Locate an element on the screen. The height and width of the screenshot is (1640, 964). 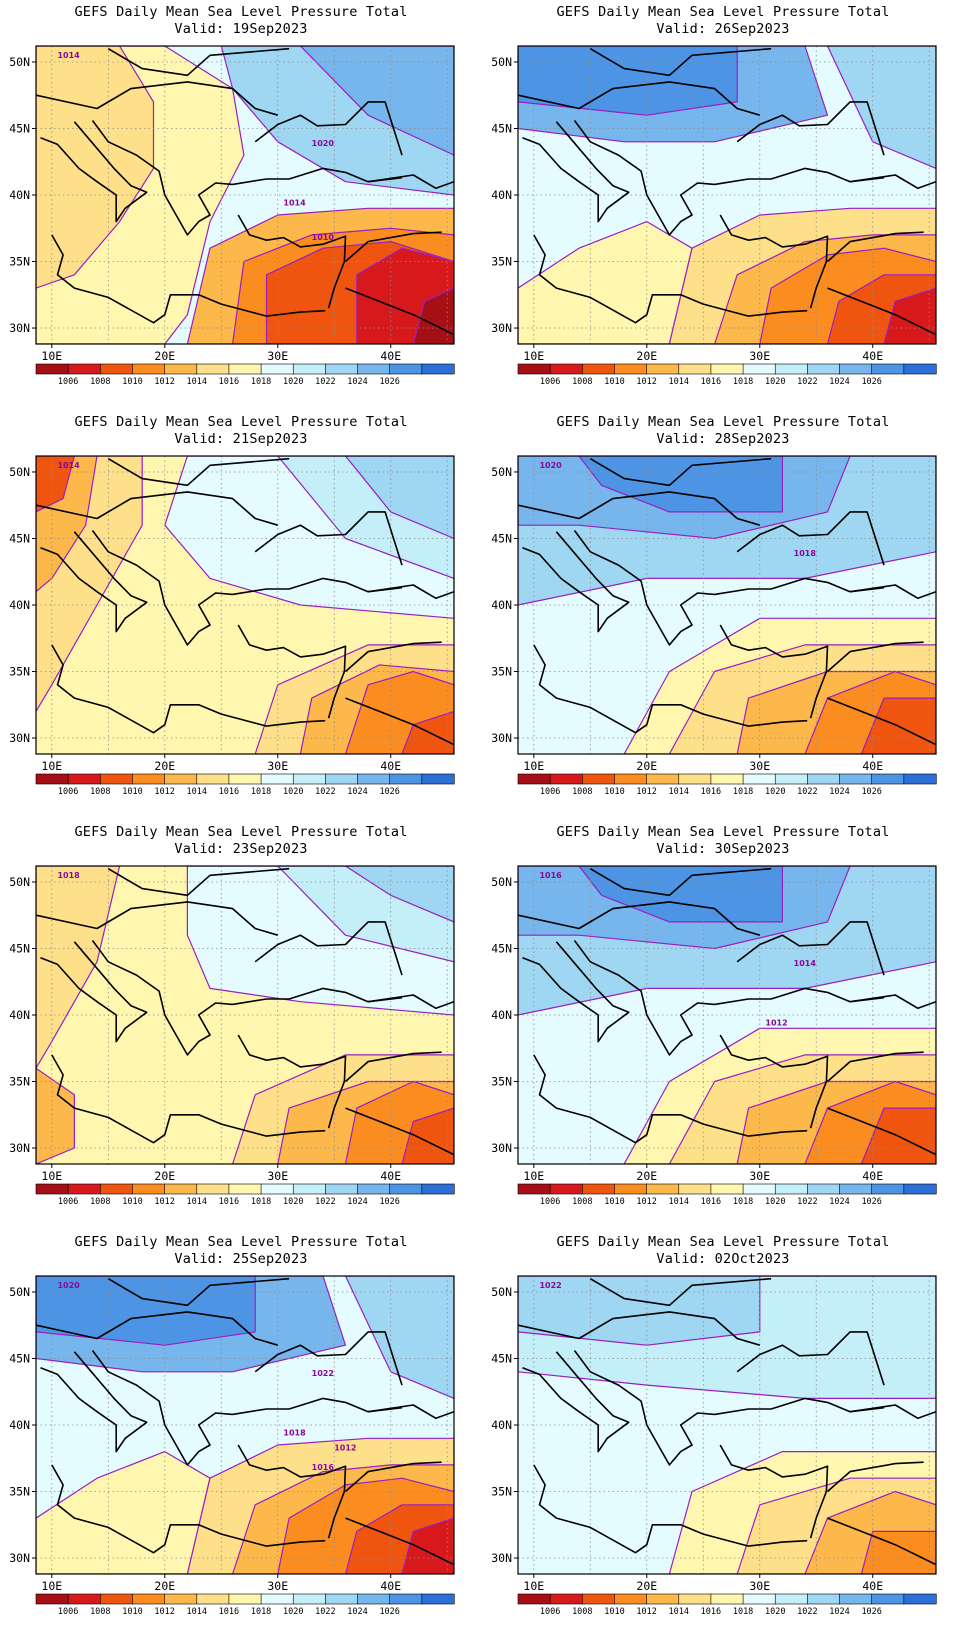
colorbar-label: 1008 is located at coordinates (100, 792).